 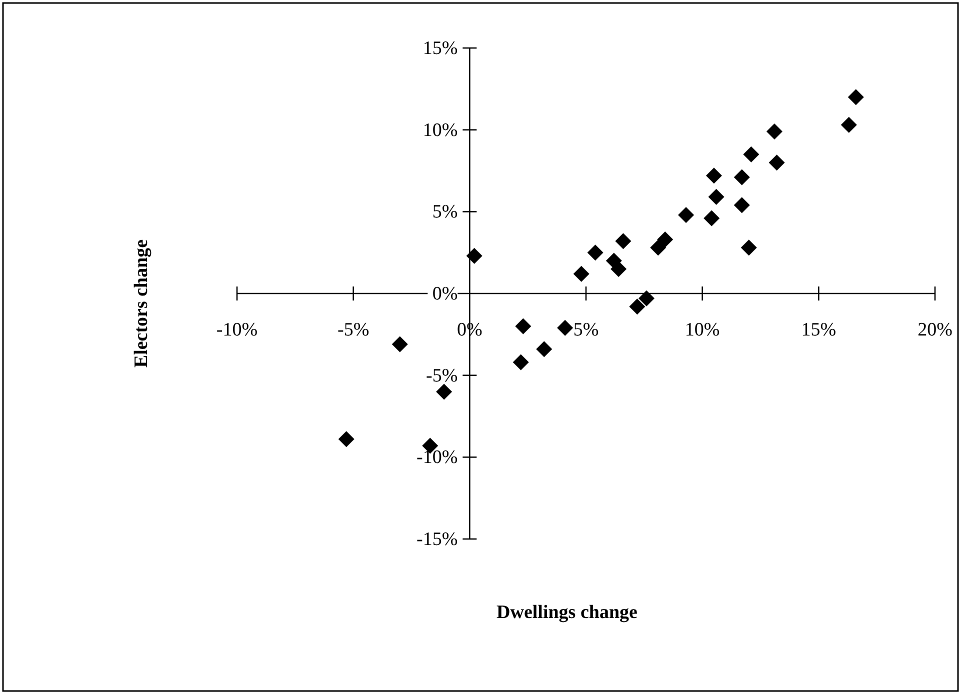 What do you see at coordinates (437, 457) in the screenshot?
I see `y-tick-label: -10%` at bounding box center [437, 457].